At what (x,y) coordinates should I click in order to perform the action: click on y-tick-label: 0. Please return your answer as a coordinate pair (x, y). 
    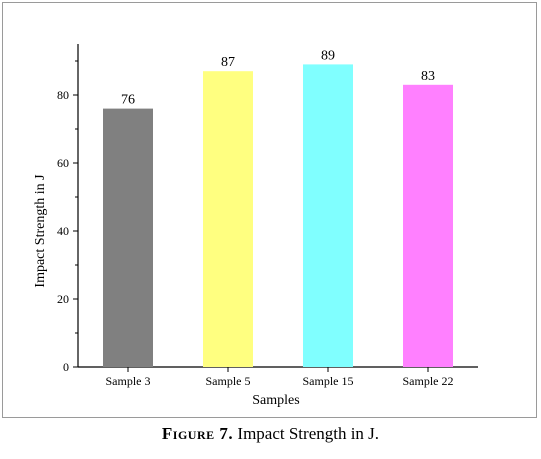
    Looking at the image, I should click on (66, 367).